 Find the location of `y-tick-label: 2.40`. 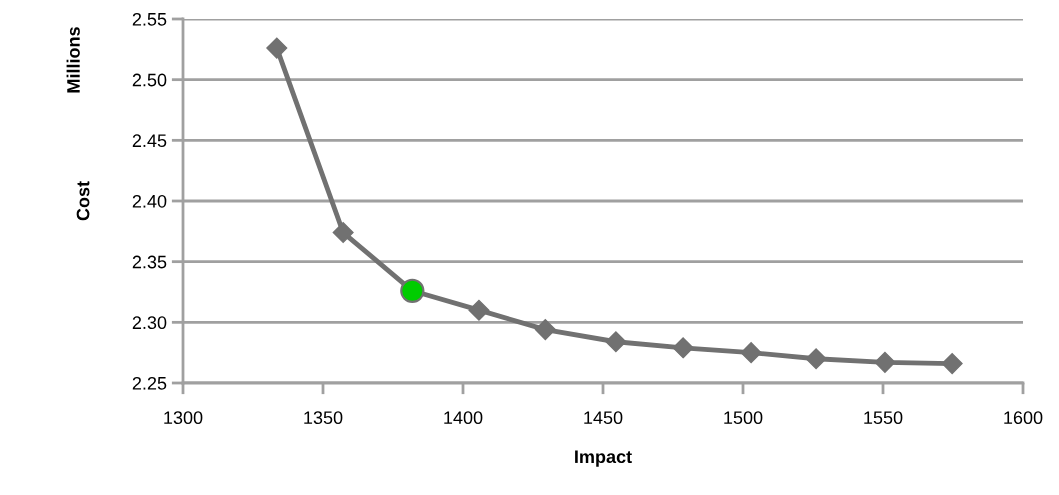

y-tick-label: 2.40 is located at coordinates (149, 201).